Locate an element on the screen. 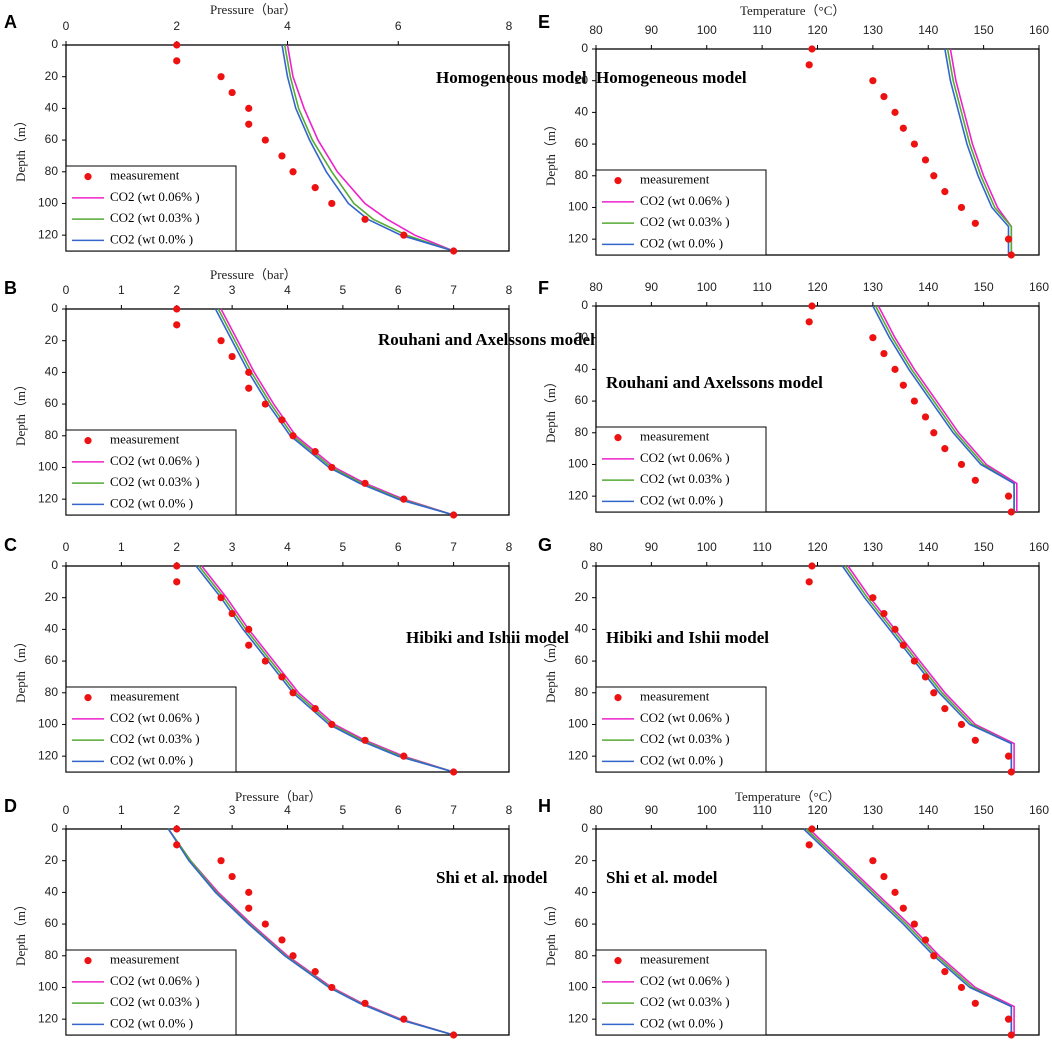 The image size is (1052, 1041). x-tick-label: 140 is located at coordinates (928, 287).